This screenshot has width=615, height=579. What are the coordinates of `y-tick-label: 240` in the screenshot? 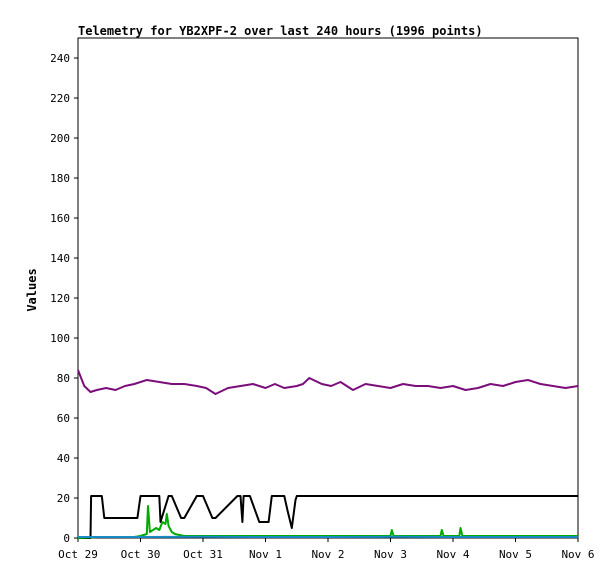 It's located at (60, 58).